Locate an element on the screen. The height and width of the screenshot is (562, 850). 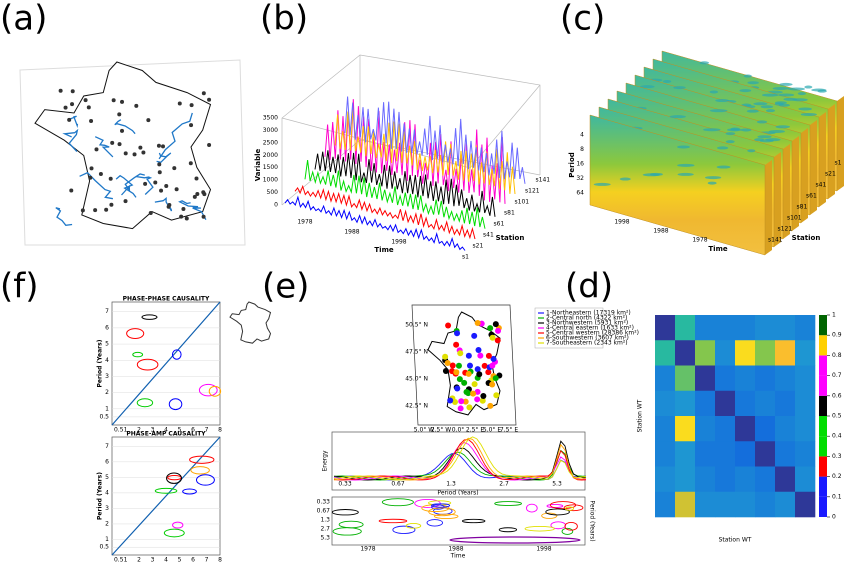
y-tick-label: 1000 is located at coordinates (270, 180).